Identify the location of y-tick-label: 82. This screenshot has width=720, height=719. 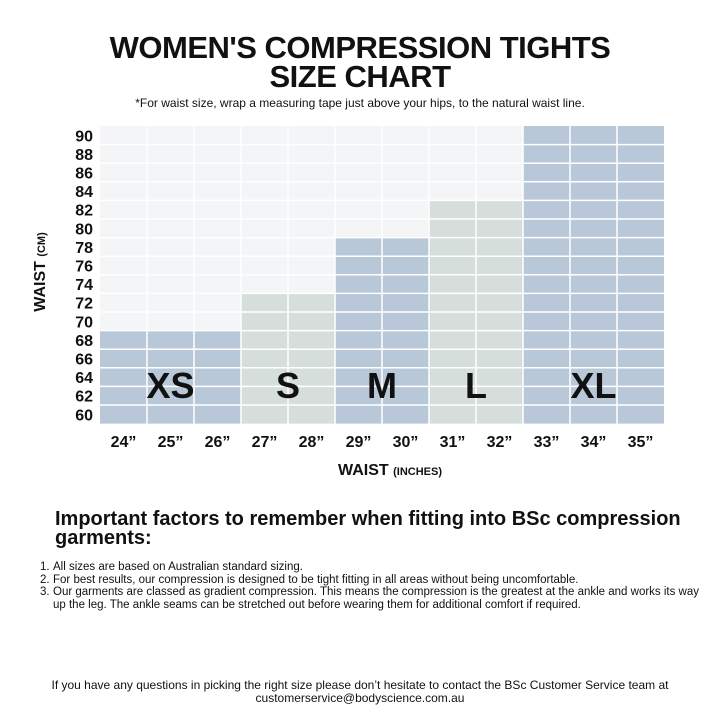
(84, 211).